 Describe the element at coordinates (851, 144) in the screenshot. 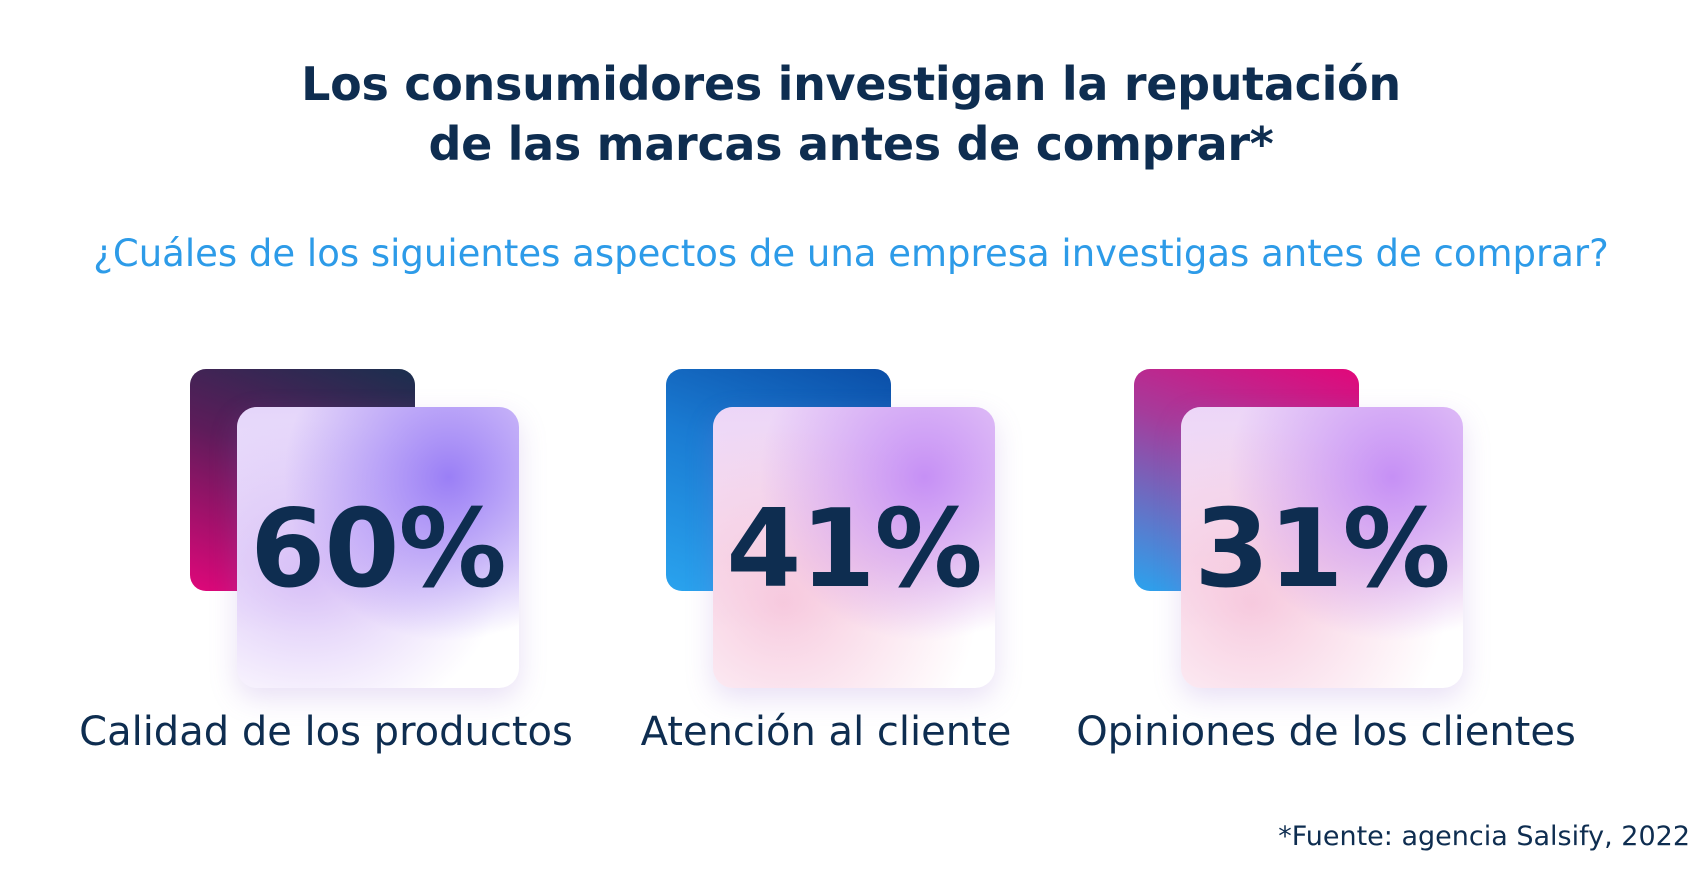

I see `title-line-2: de las marcas antes de comprar*` at that location.